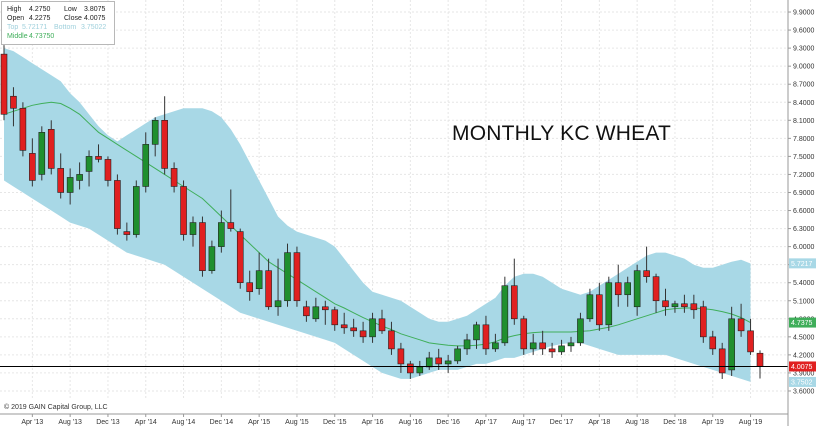  What do you see at coordinates (599, 422) in the screenshot?
I see `x-tick-label: Apr '18` at bounding box center [599, 422].